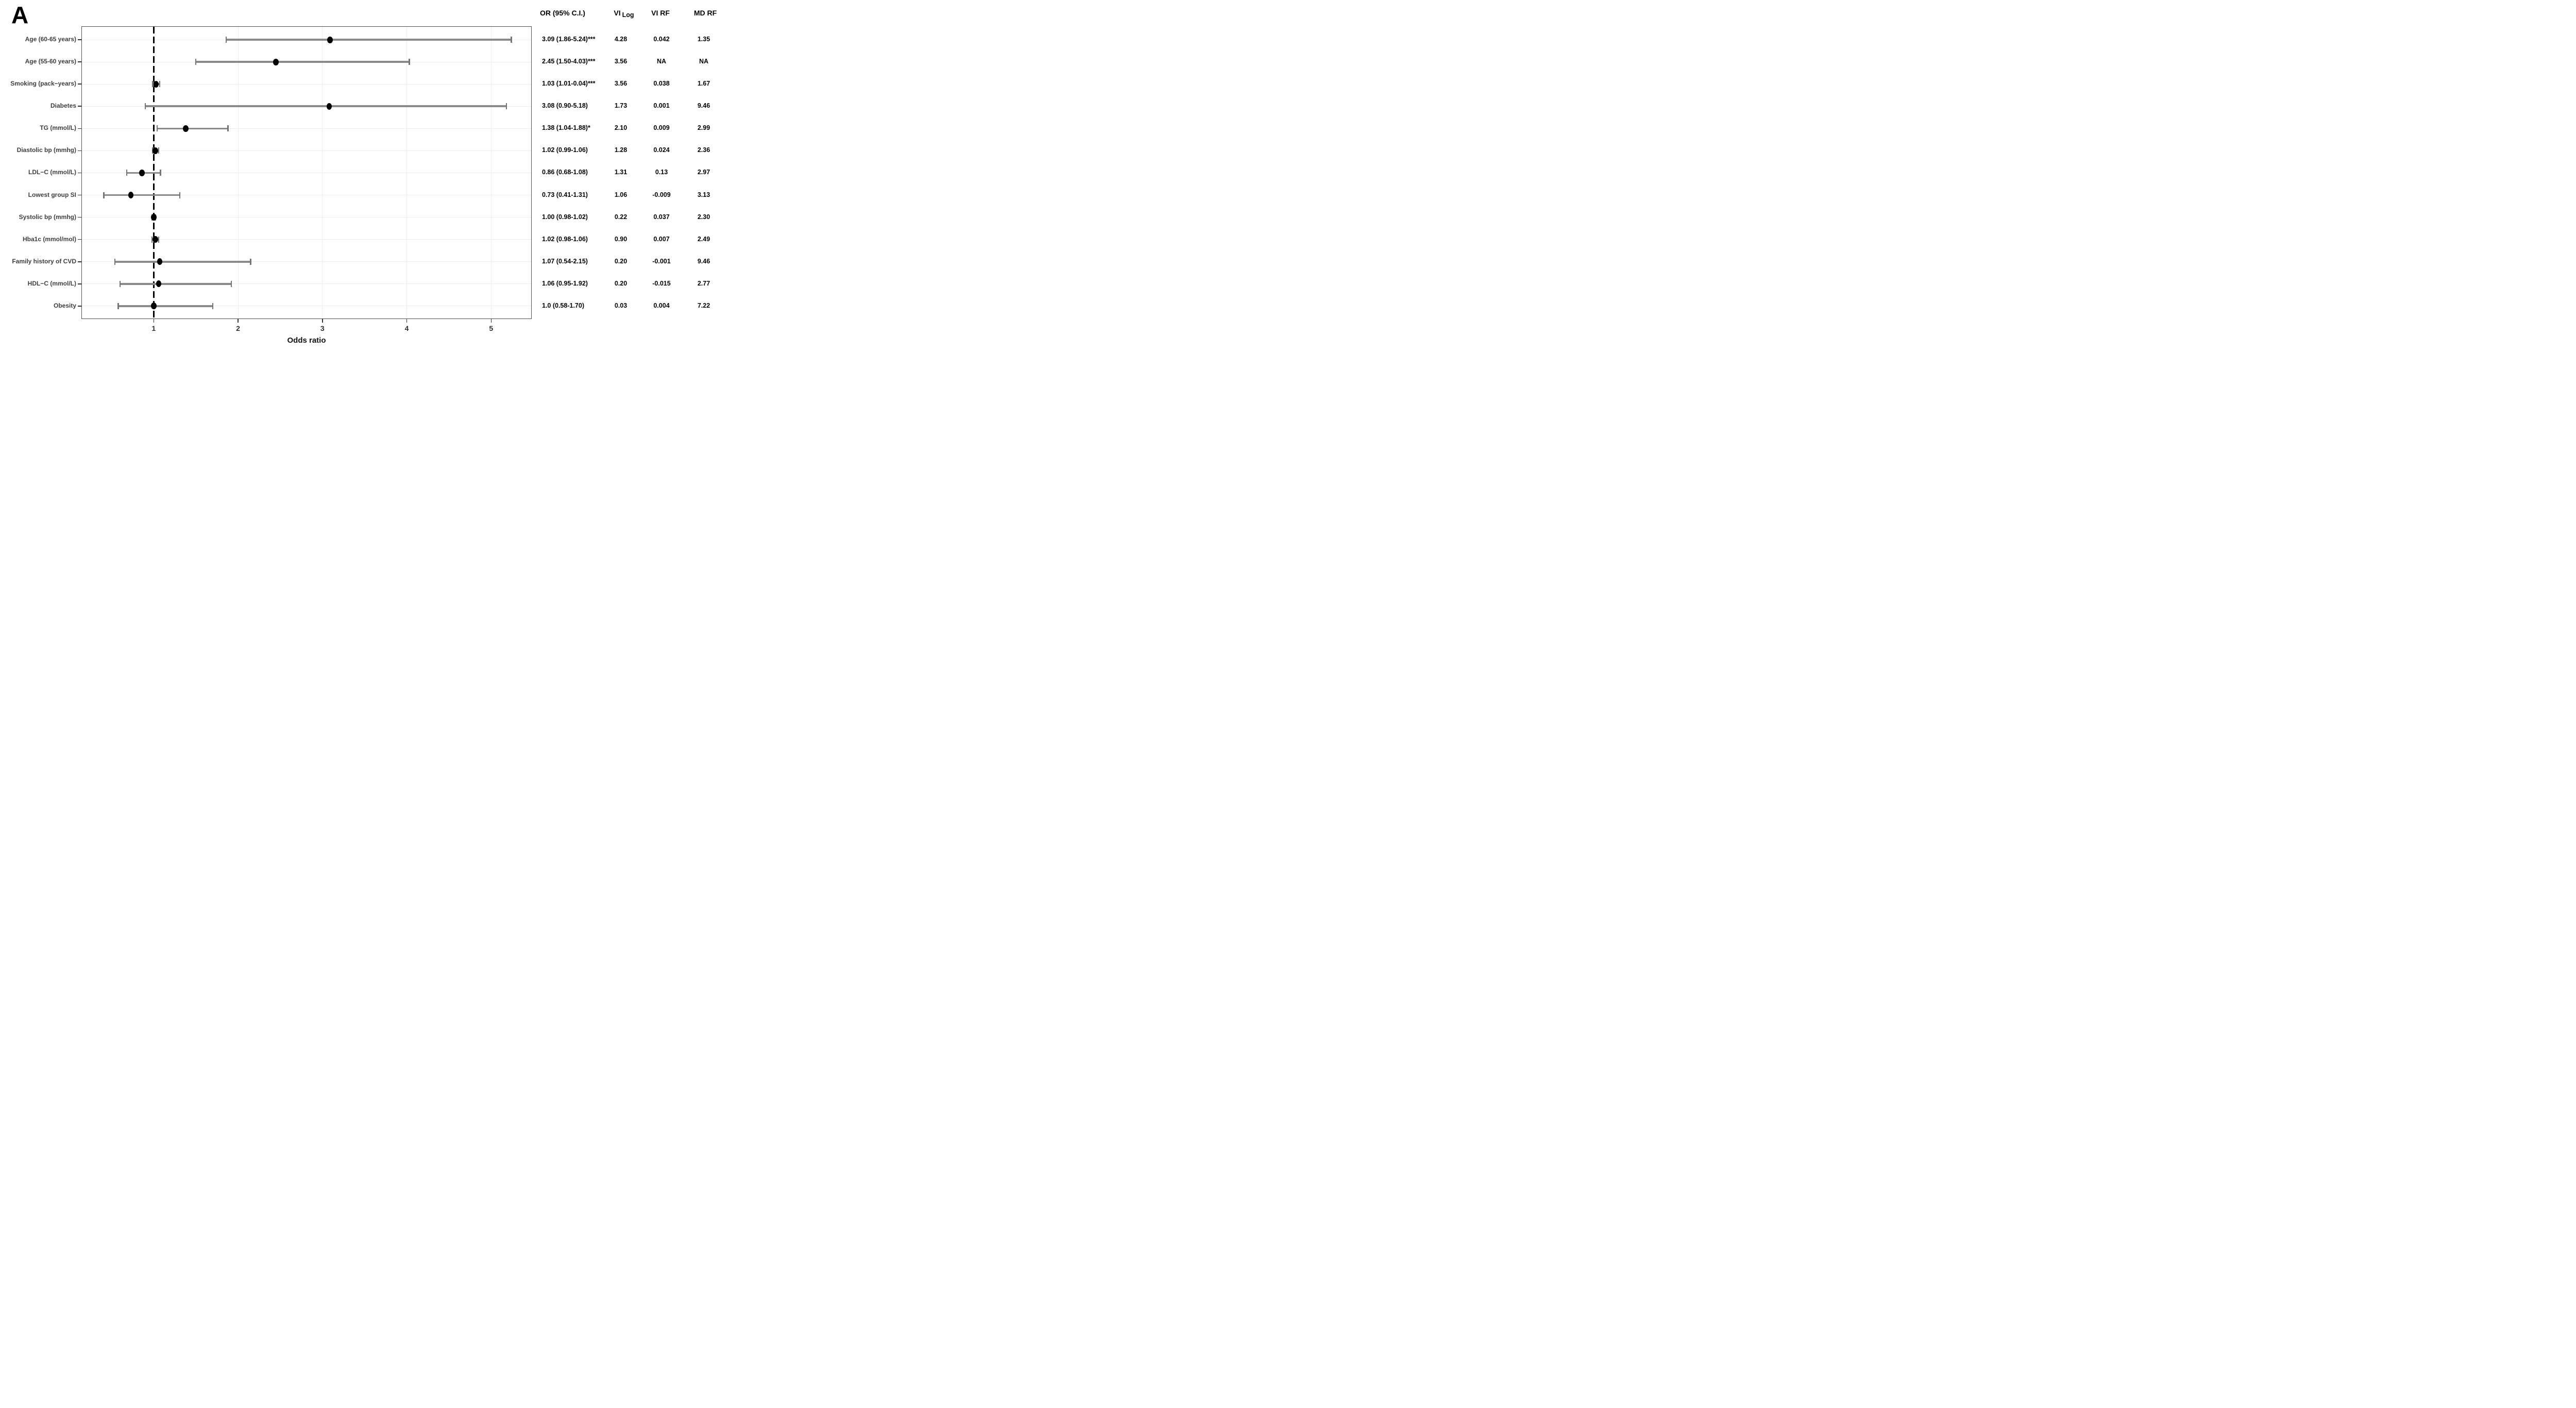  Describe the element at coordinates (491, 328) in the screenshot. I see `x-tick-label: 5` at that location.